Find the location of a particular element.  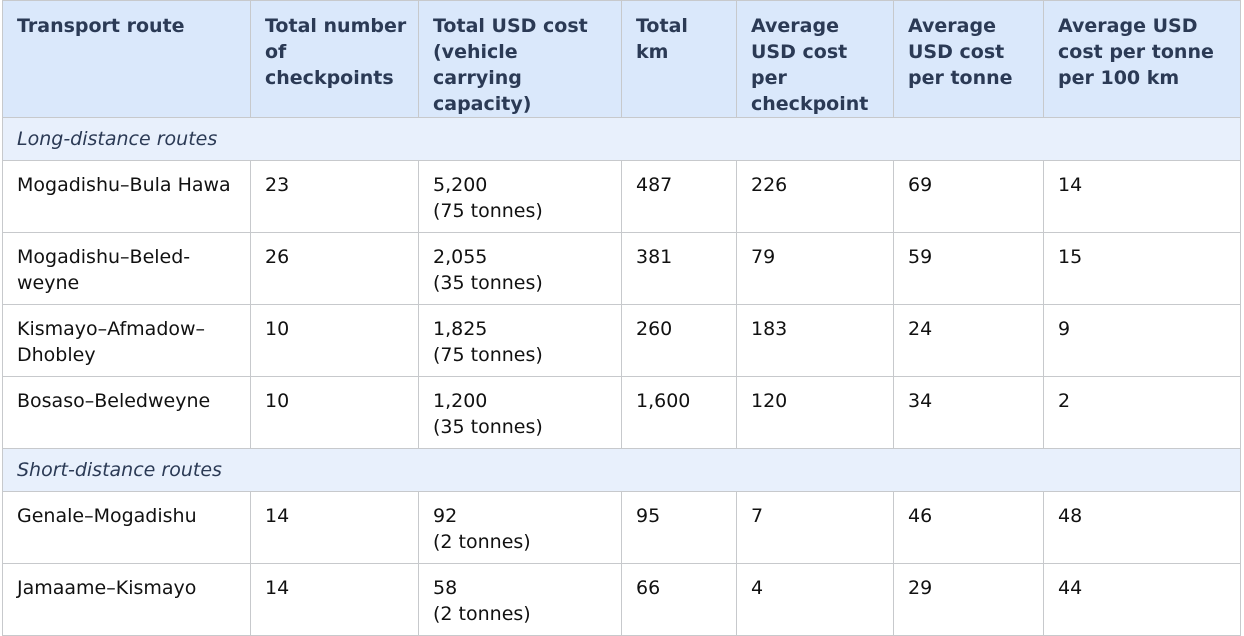

cost-value: 2,055 is located at coordinates (460, 257).